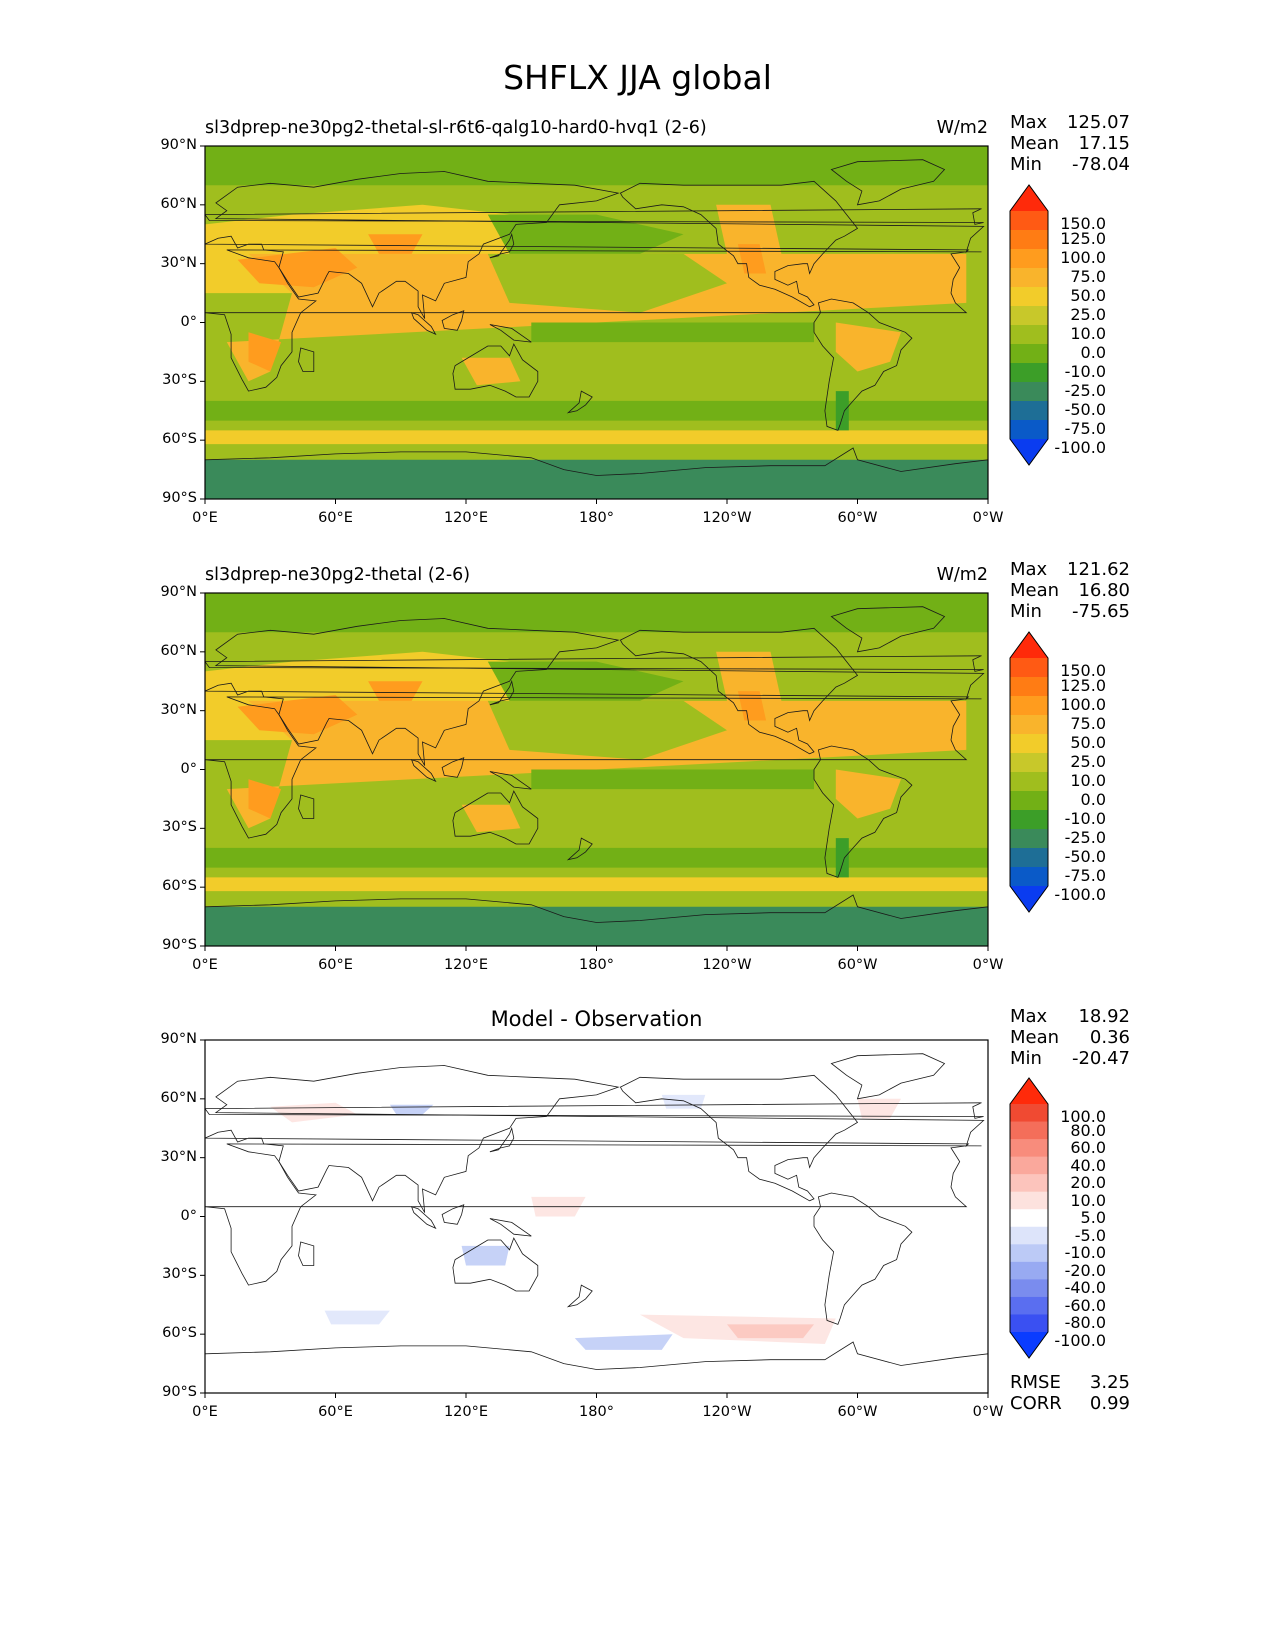 The width and height of the screenshot is (1275, 1650). Describe the element at coordinates (1088, 723) in the screenshot. I see `colorbar-label: 75.0` at that location.